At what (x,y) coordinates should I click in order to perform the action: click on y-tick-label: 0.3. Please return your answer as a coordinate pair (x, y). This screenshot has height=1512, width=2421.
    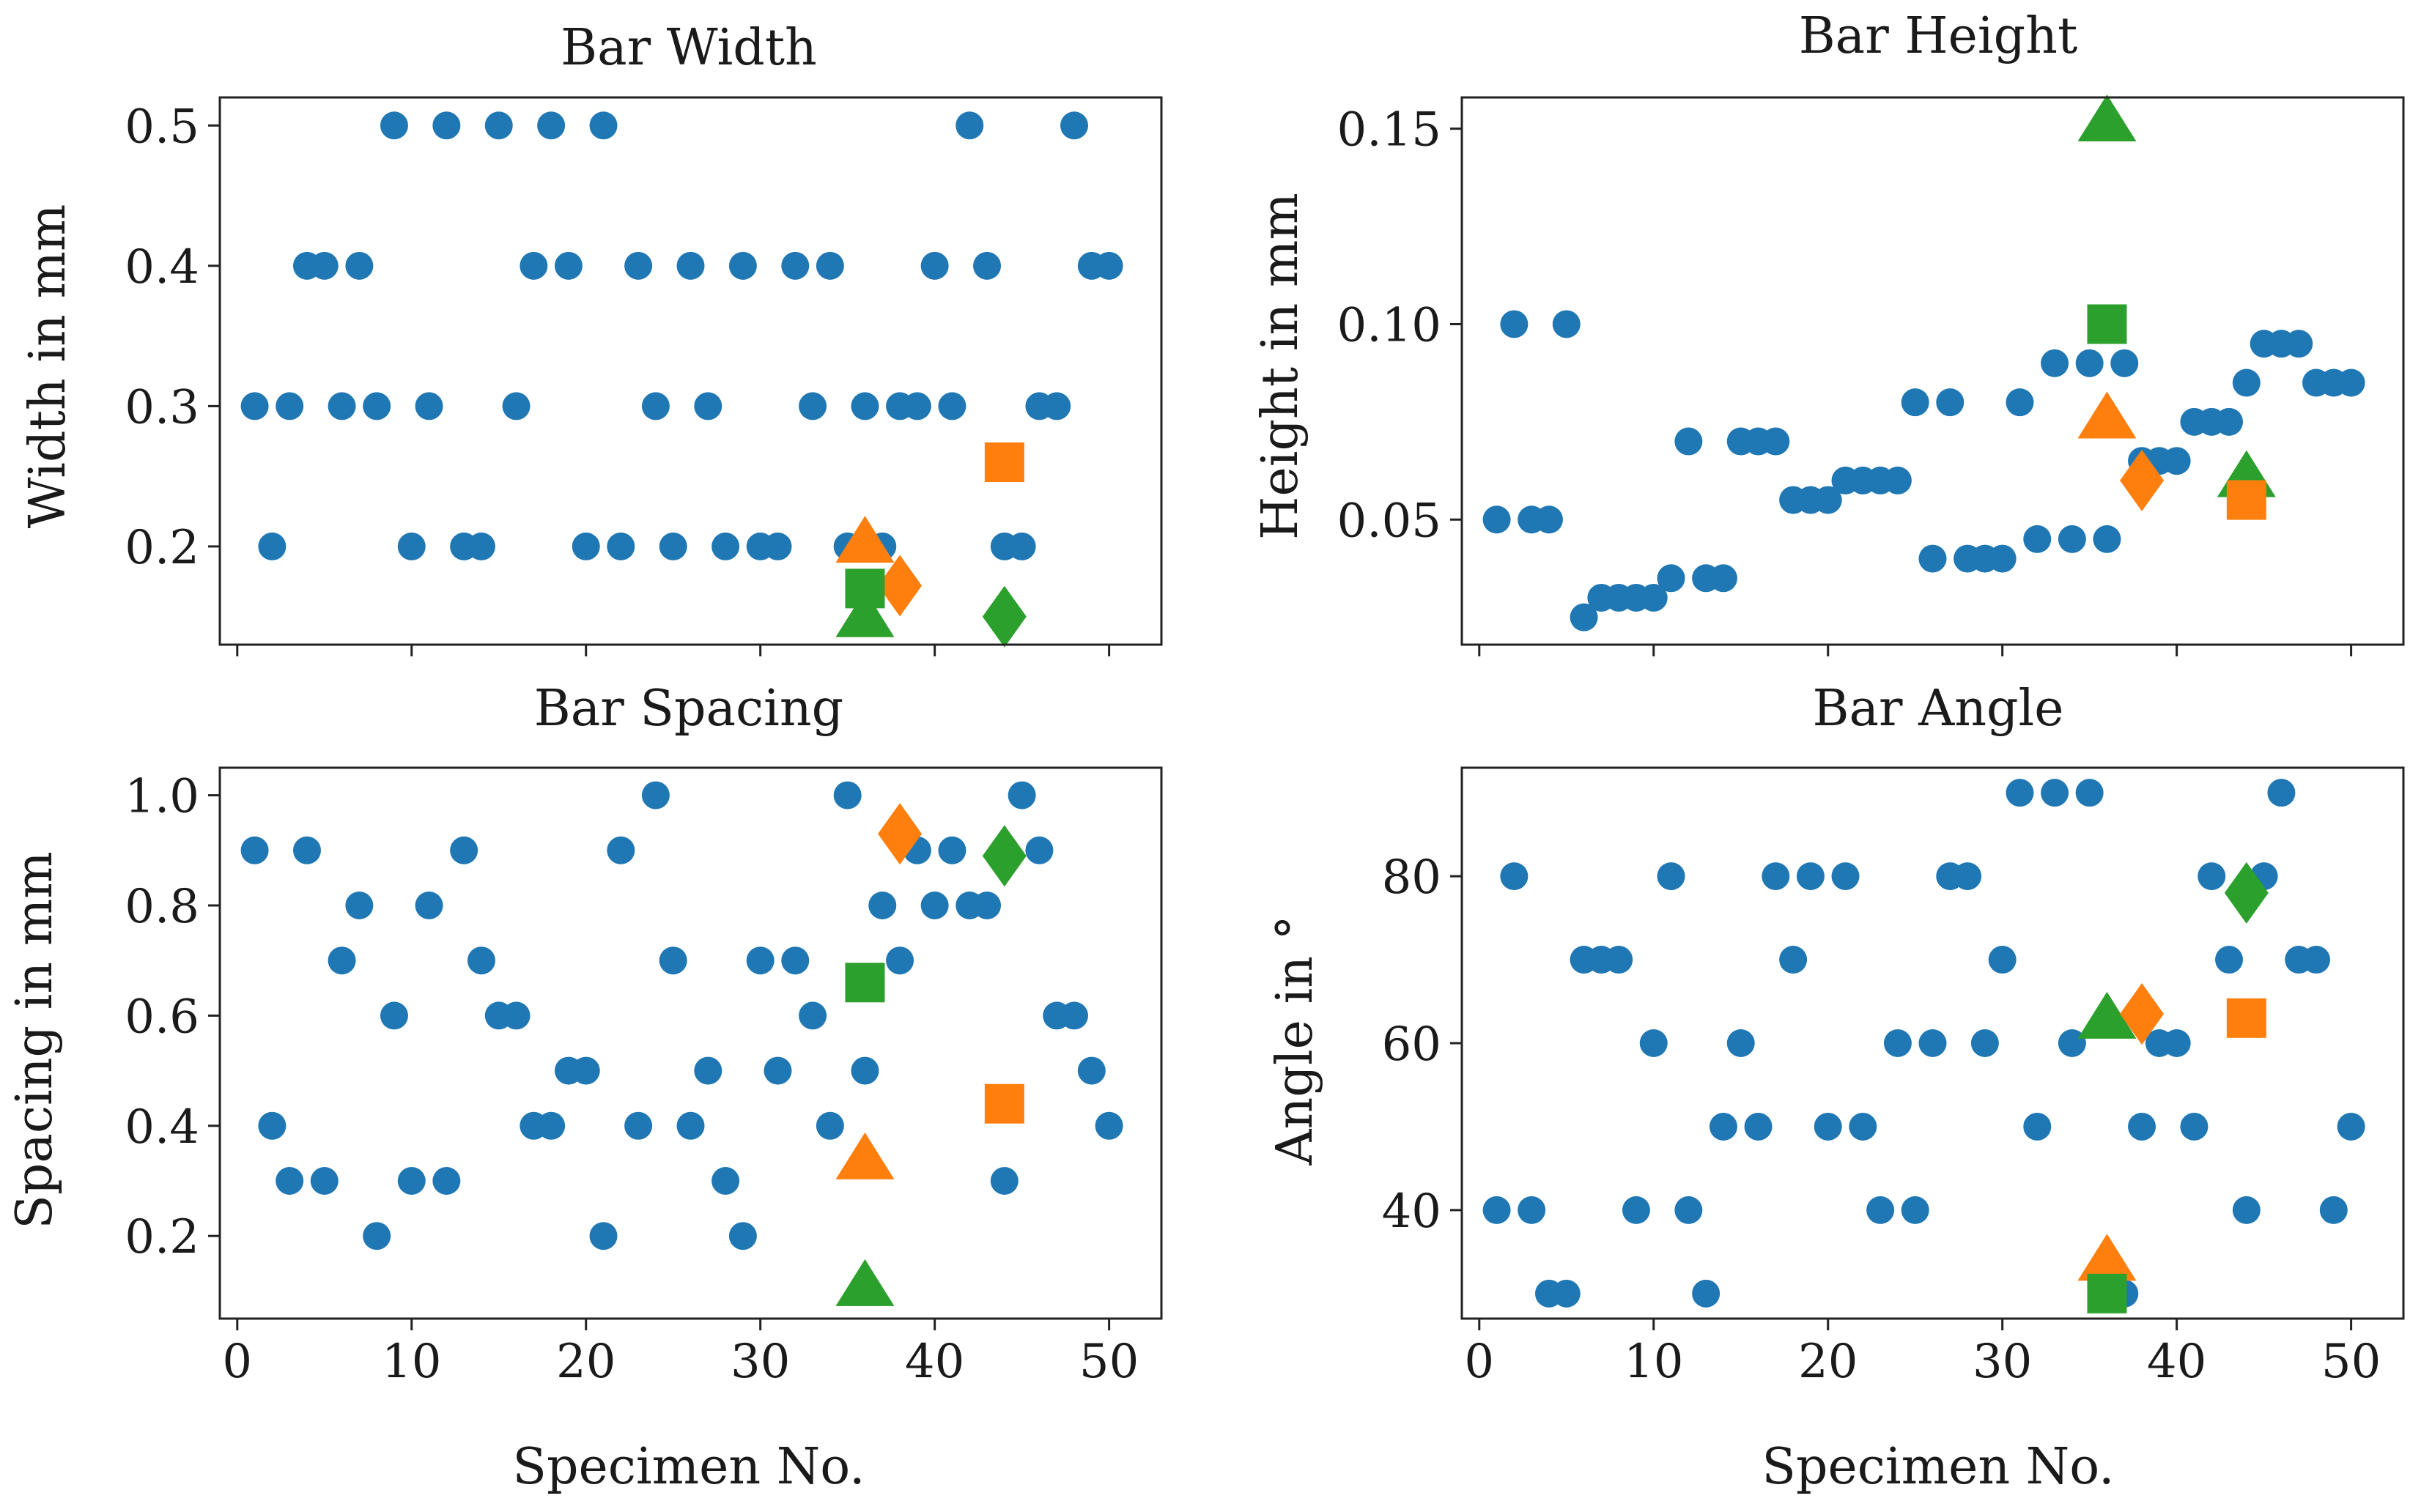
    Looking at the image, I should click on (162, 407).